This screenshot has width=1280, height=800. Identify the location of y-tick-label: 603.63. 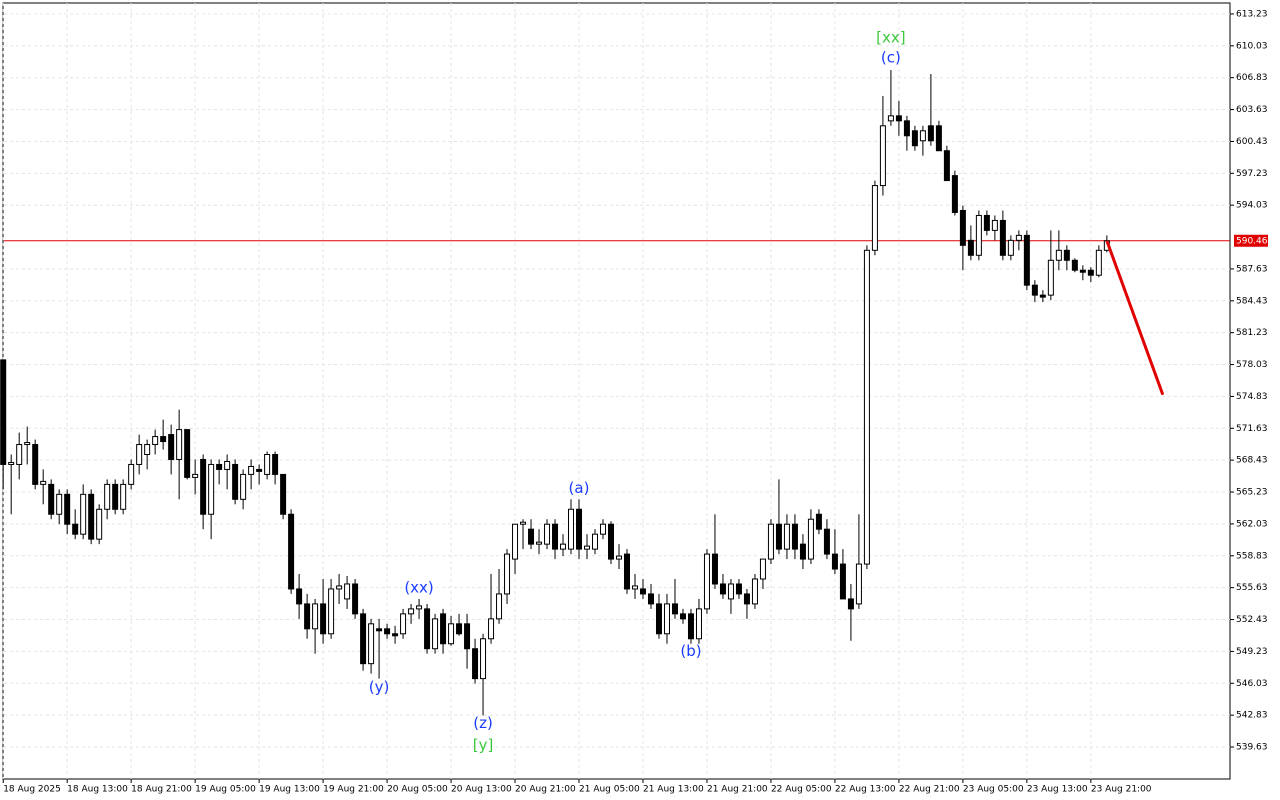
(1252, 110).